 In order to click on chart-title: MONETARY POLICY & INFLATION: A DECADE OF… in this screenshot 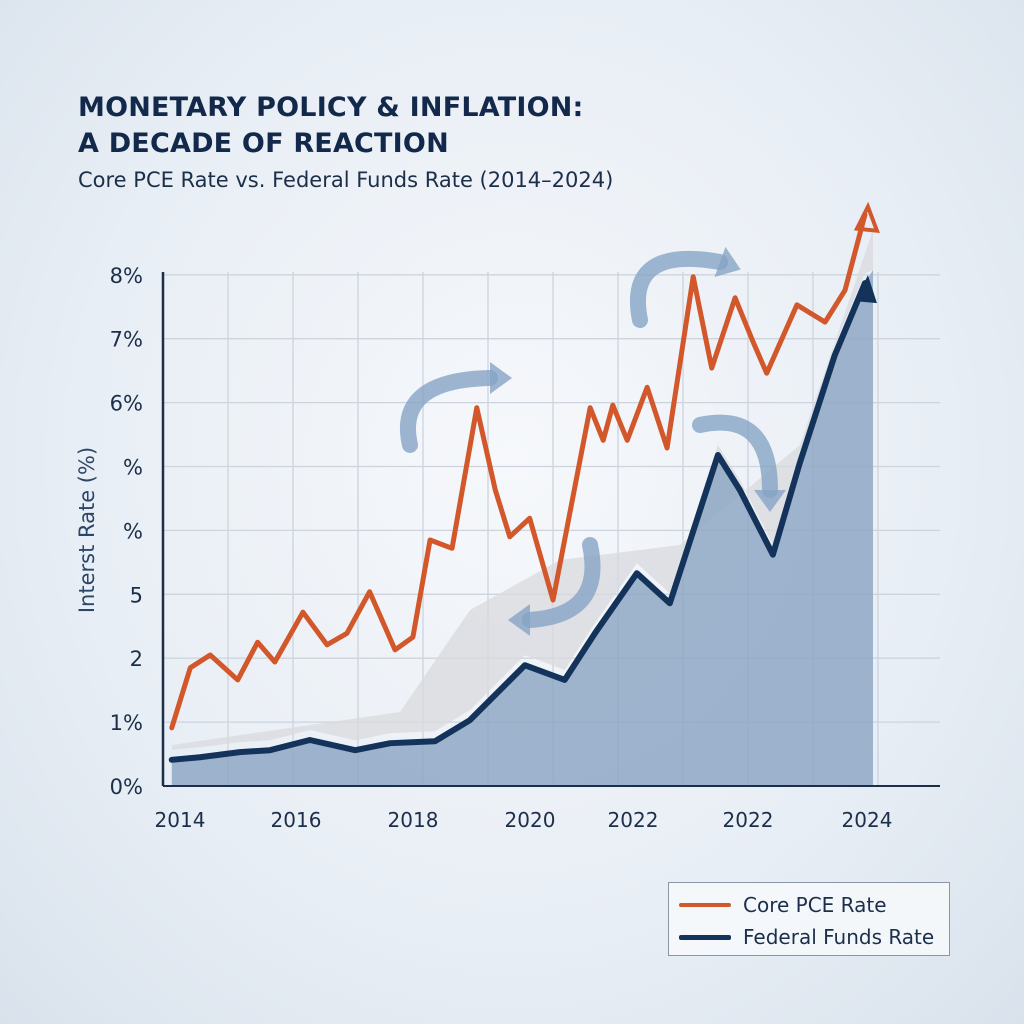, I will do `click(331, 126)`.